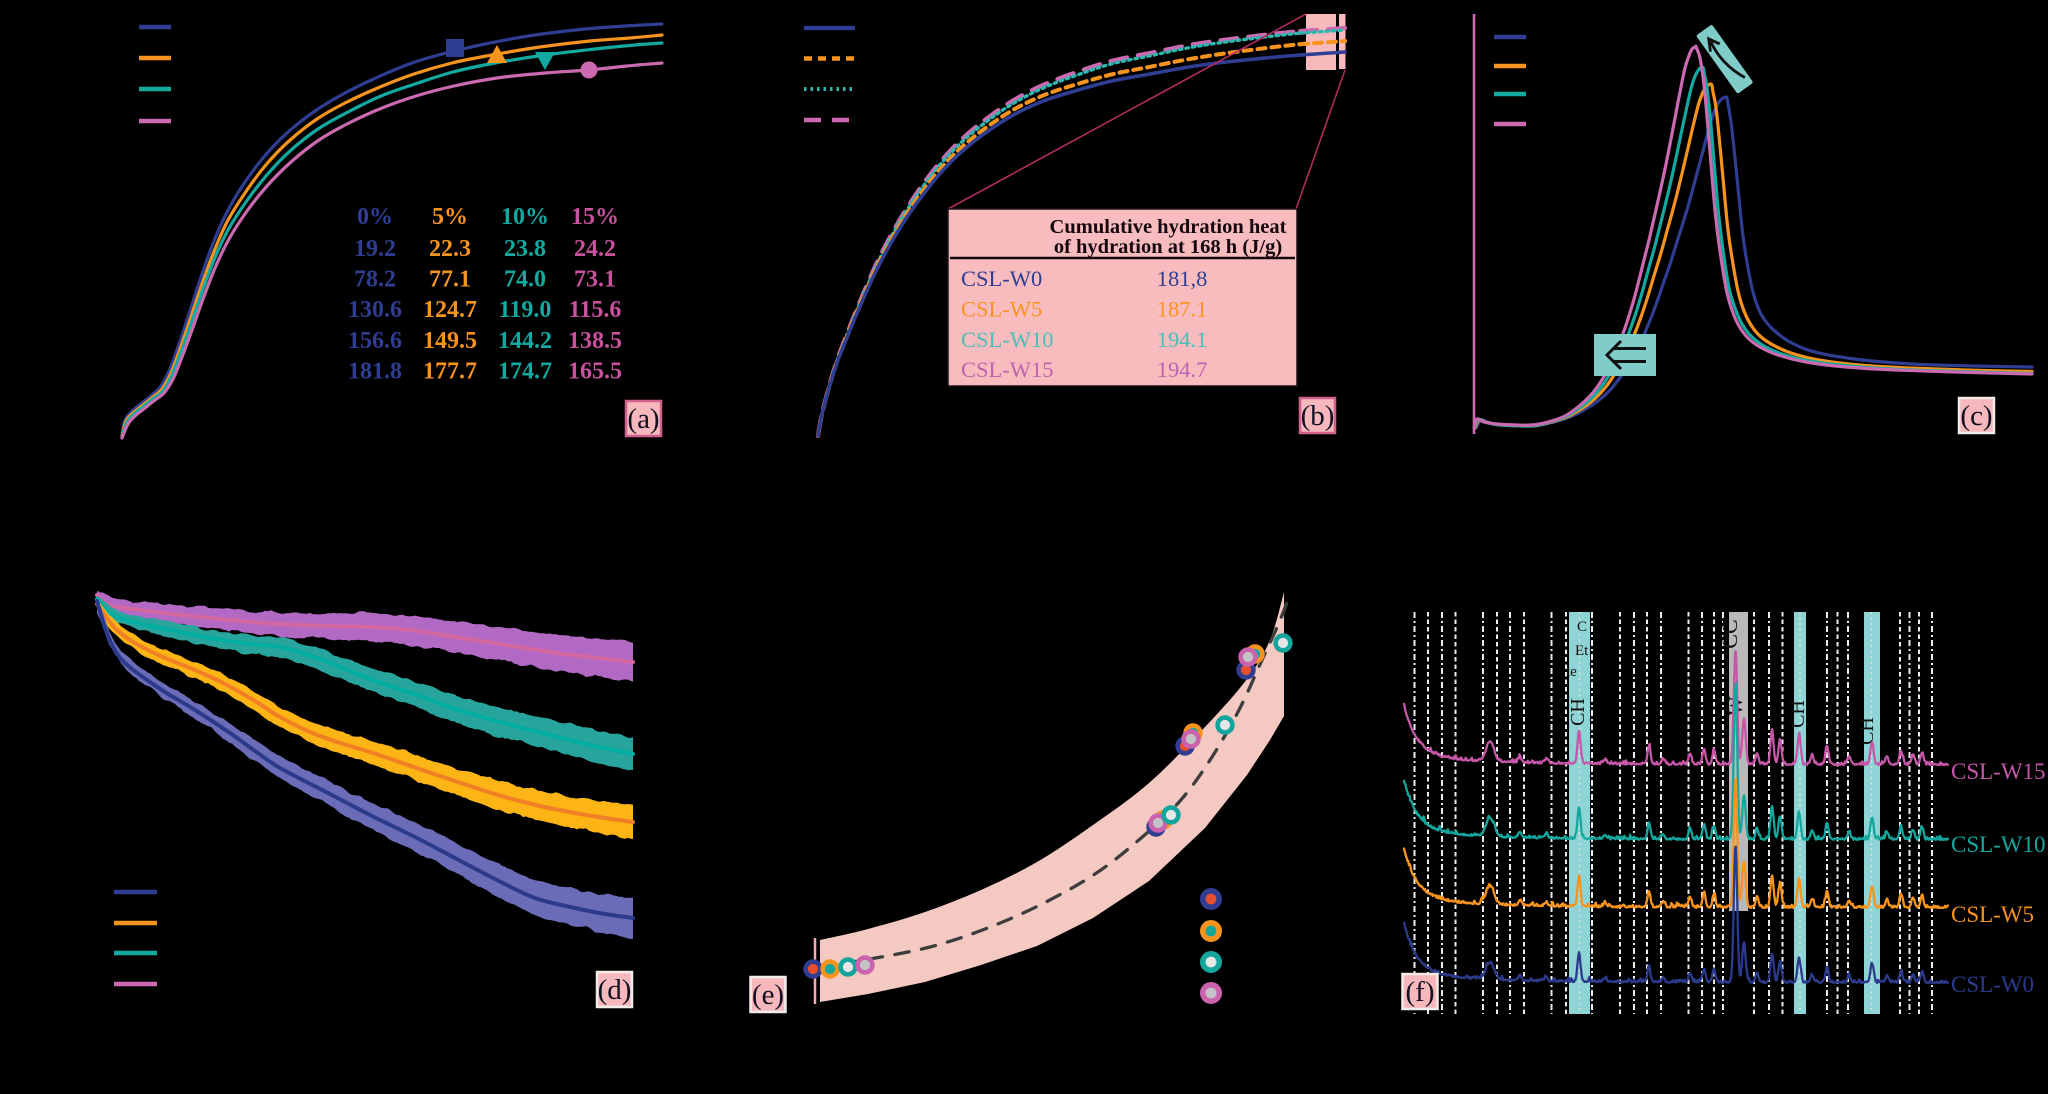  I want to click on svg-text: Et, so click(1582, 651).